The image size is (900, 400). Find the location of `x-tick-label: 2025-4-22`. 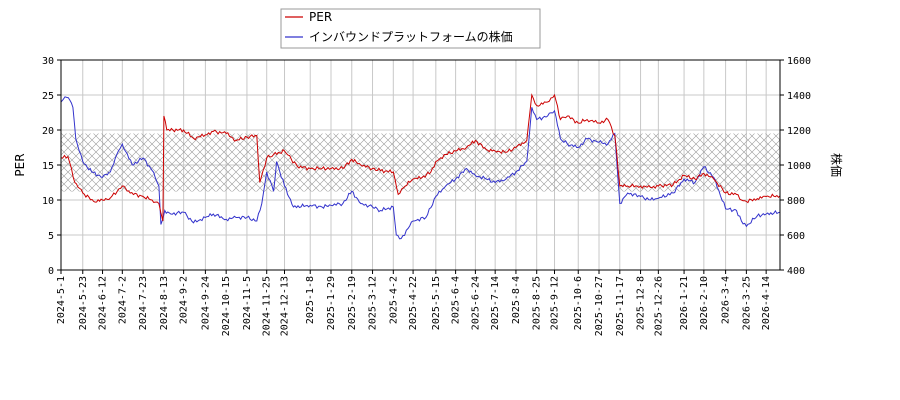

x-tick-label: 2025-4-22 is located at coordinates (413, 303).